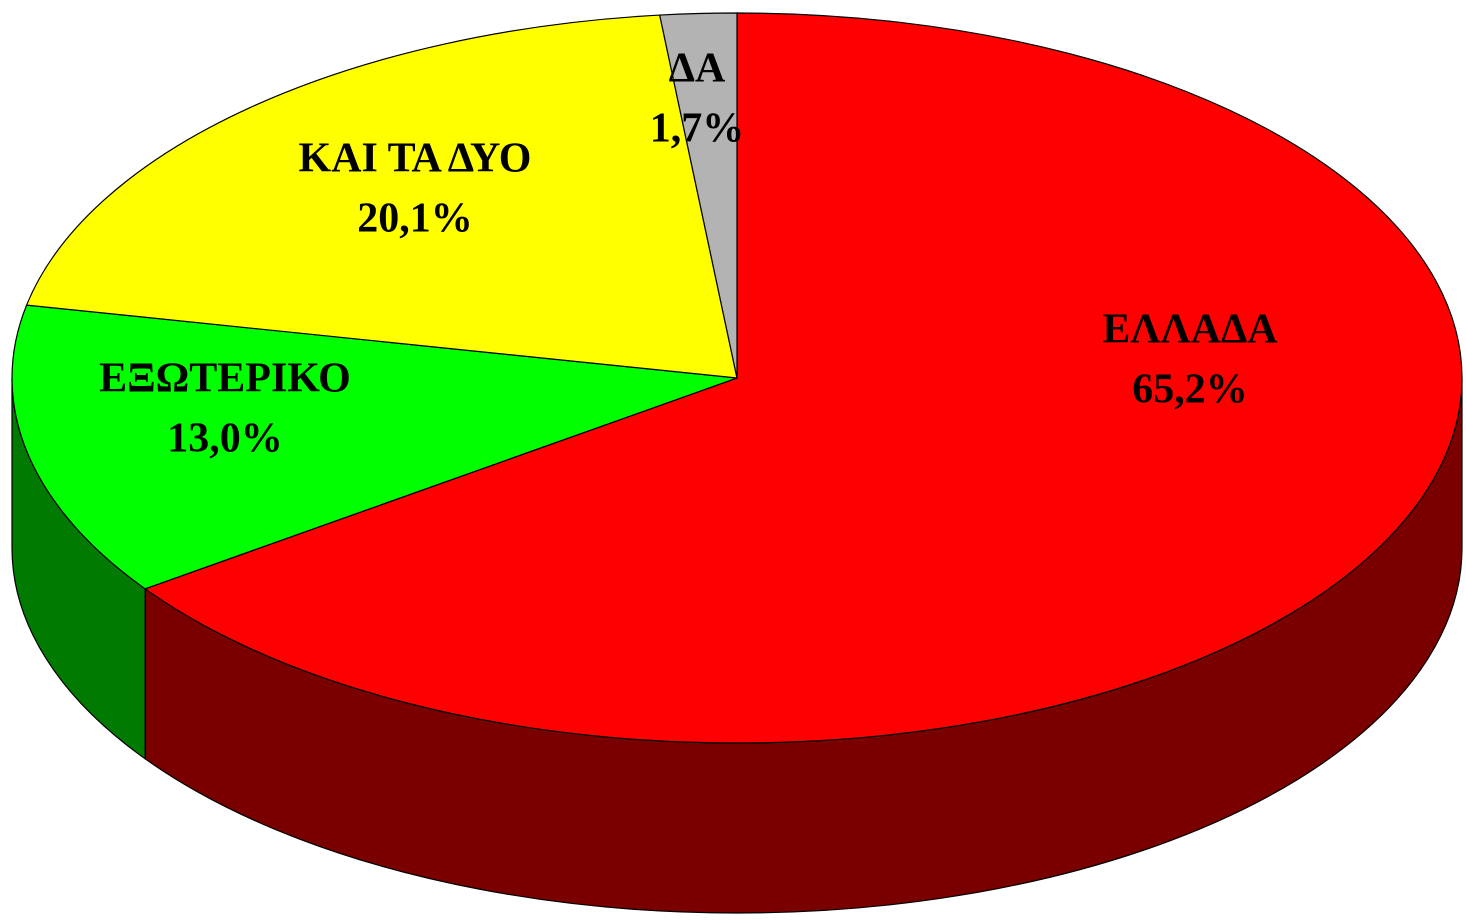  I want to click on slice-value-label: 65,2%, so click(1190, 390).